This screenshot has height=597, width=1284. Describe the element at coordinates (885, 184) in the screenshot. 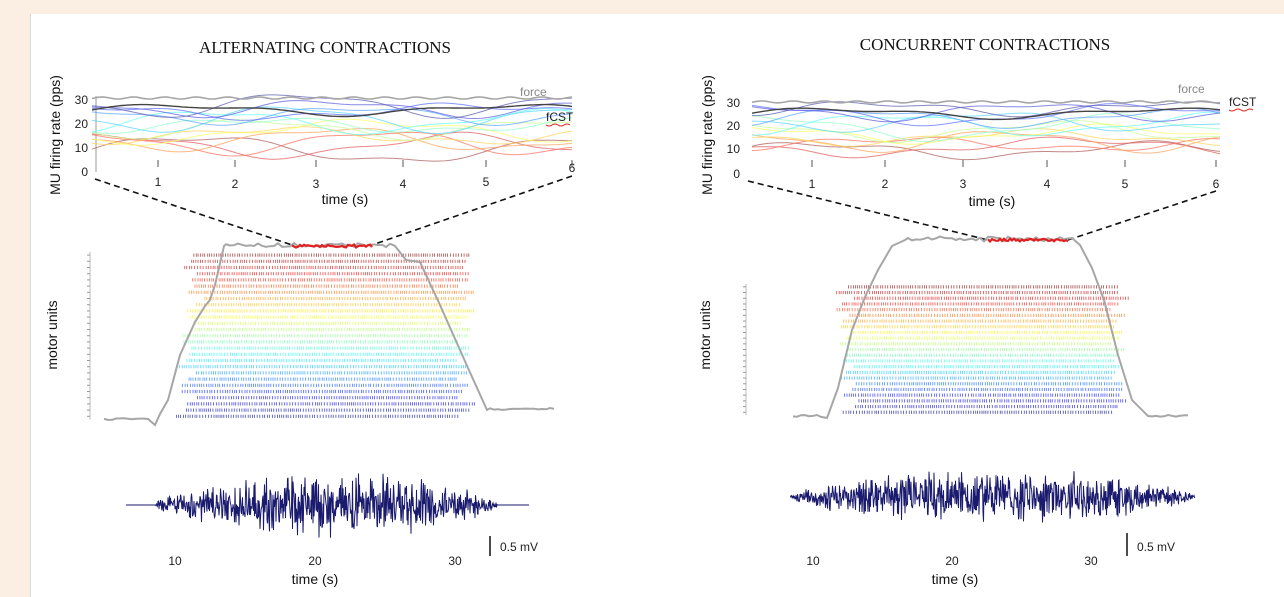

I see `fr-xtick-label: 2` at that location.